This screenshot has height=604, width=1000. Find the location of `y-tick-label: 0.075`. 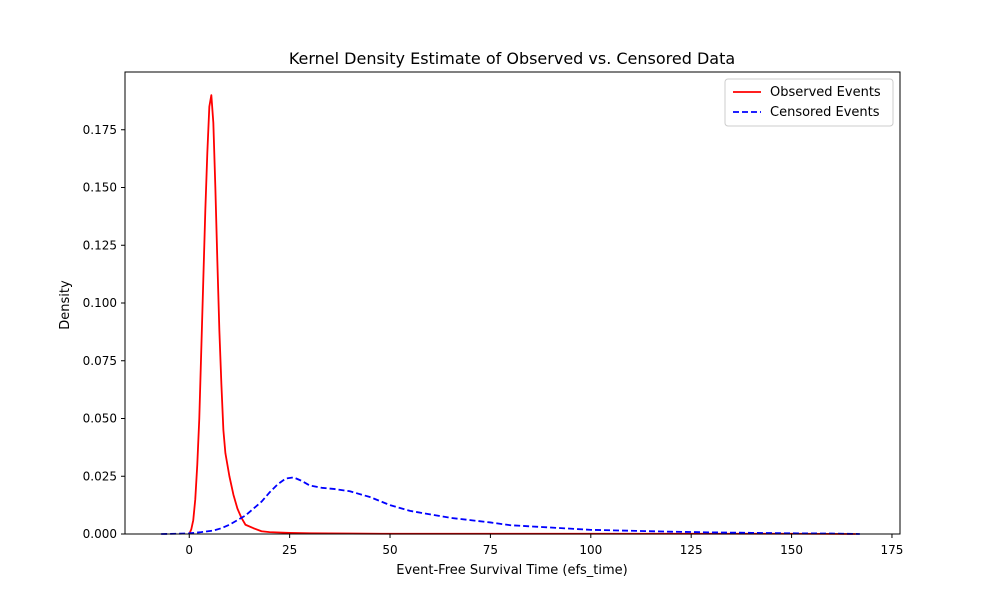

y-tick-label: 0.075 is located at coordinates (100, 361).